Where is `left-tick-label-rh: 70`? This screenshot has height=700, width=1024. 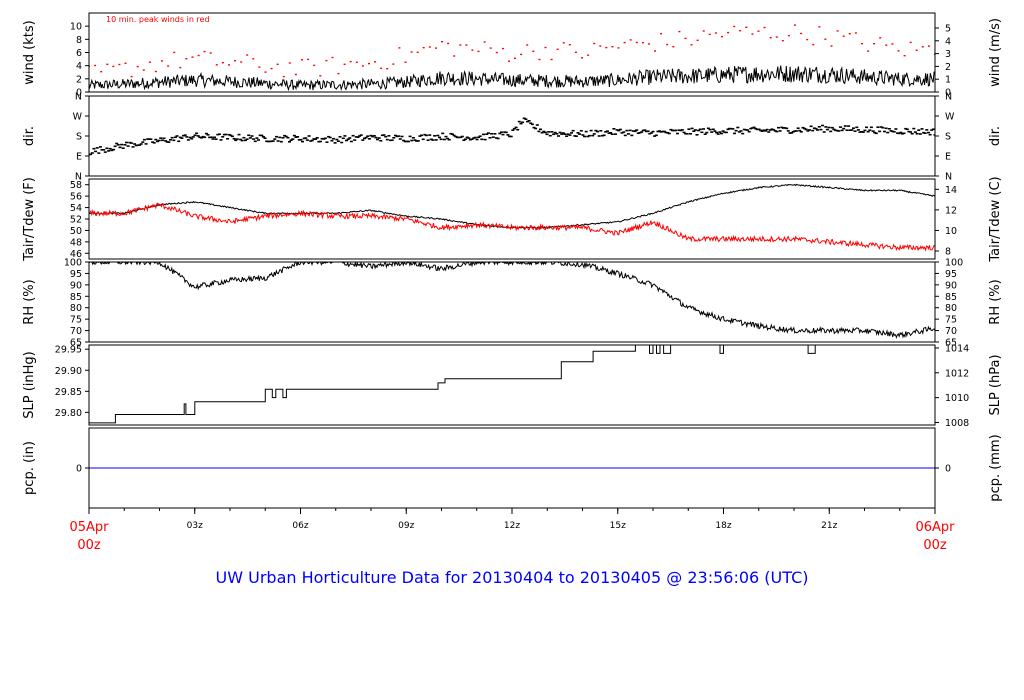
left-tick-label-rh: 70 is located at coordinates (76, 331).